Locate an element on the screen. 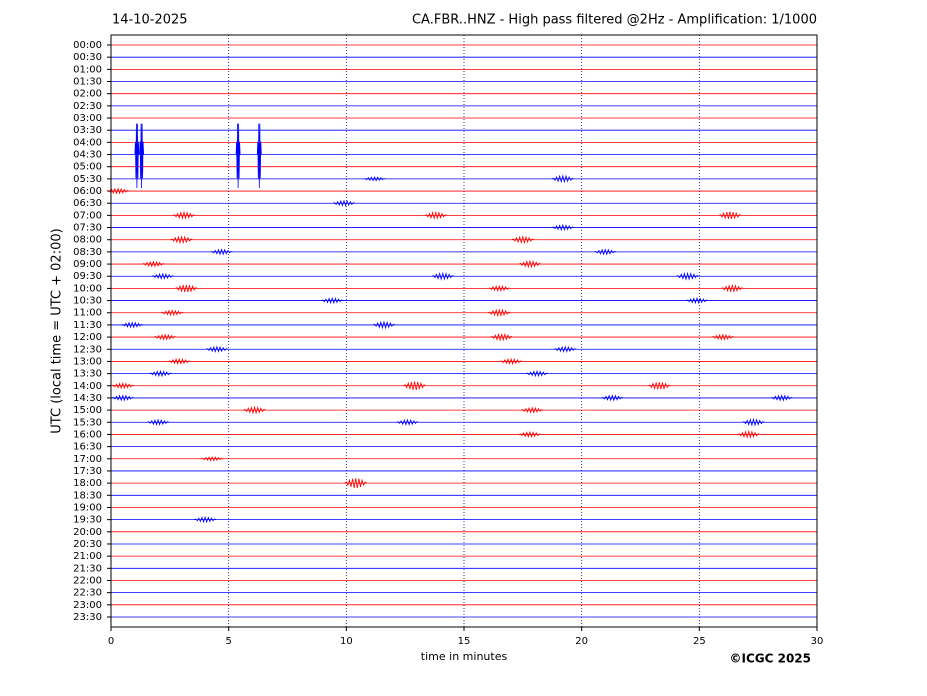 Image resolution: width=927 pixels, height=696 pixels. y-tick-label: 02:00 is located at coordinates (87, 94).